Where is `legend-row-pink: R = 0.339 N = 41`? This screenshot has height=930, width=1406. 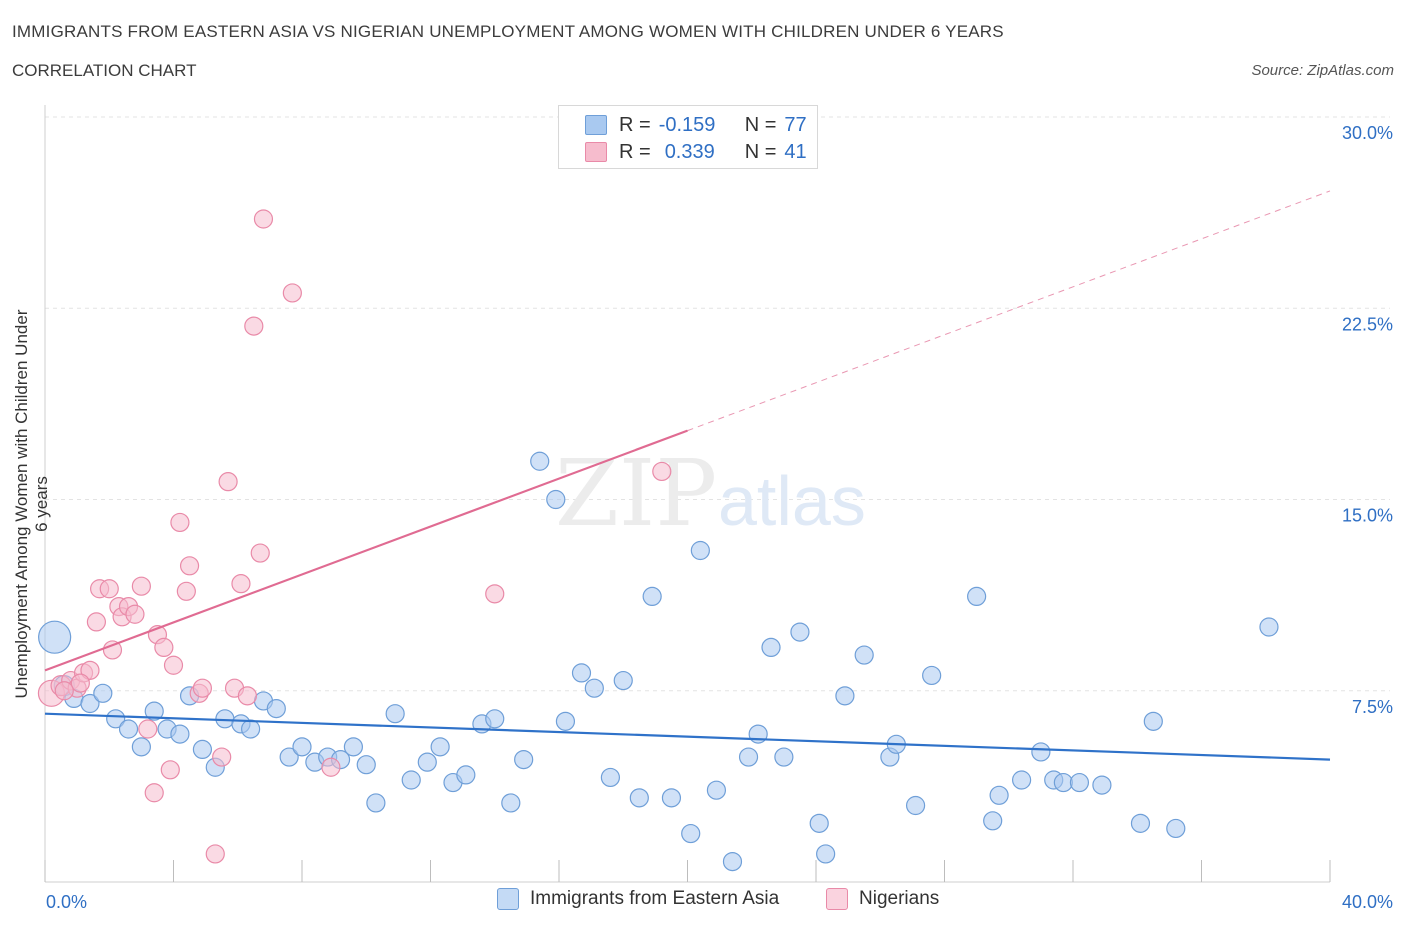
legend-row-pink: R = 0.339 N = 41 is located at coordinates (696, 152).